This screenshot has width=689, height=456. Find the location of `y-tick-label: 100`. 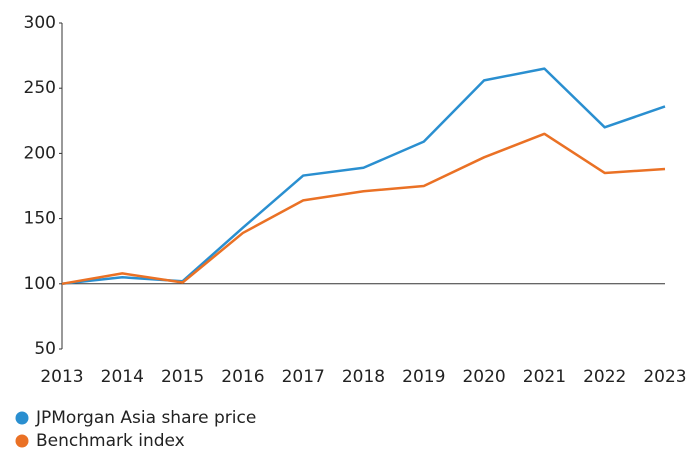

y-tick-label: 100 is located at coordinates (40, 284).